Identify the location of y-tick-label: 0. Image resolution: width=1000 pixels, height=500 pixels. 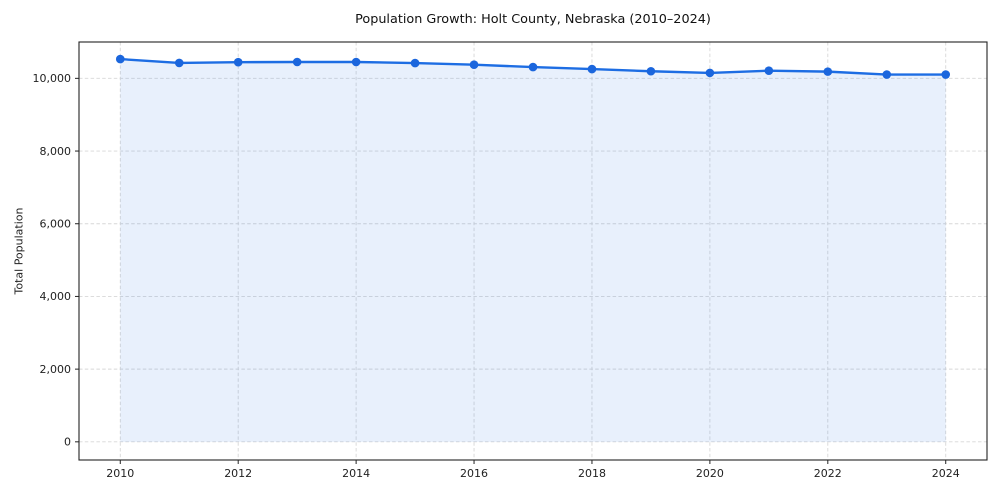
(67, 442).